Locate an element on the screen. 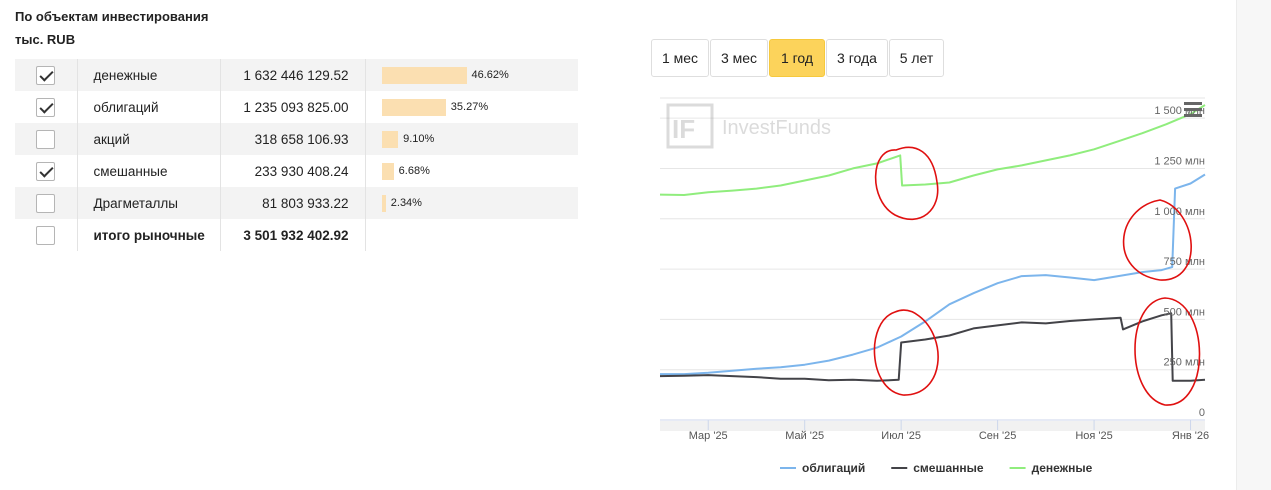 The image size is (1271, 490). total-checkbox is located at coordinates (46, 235).